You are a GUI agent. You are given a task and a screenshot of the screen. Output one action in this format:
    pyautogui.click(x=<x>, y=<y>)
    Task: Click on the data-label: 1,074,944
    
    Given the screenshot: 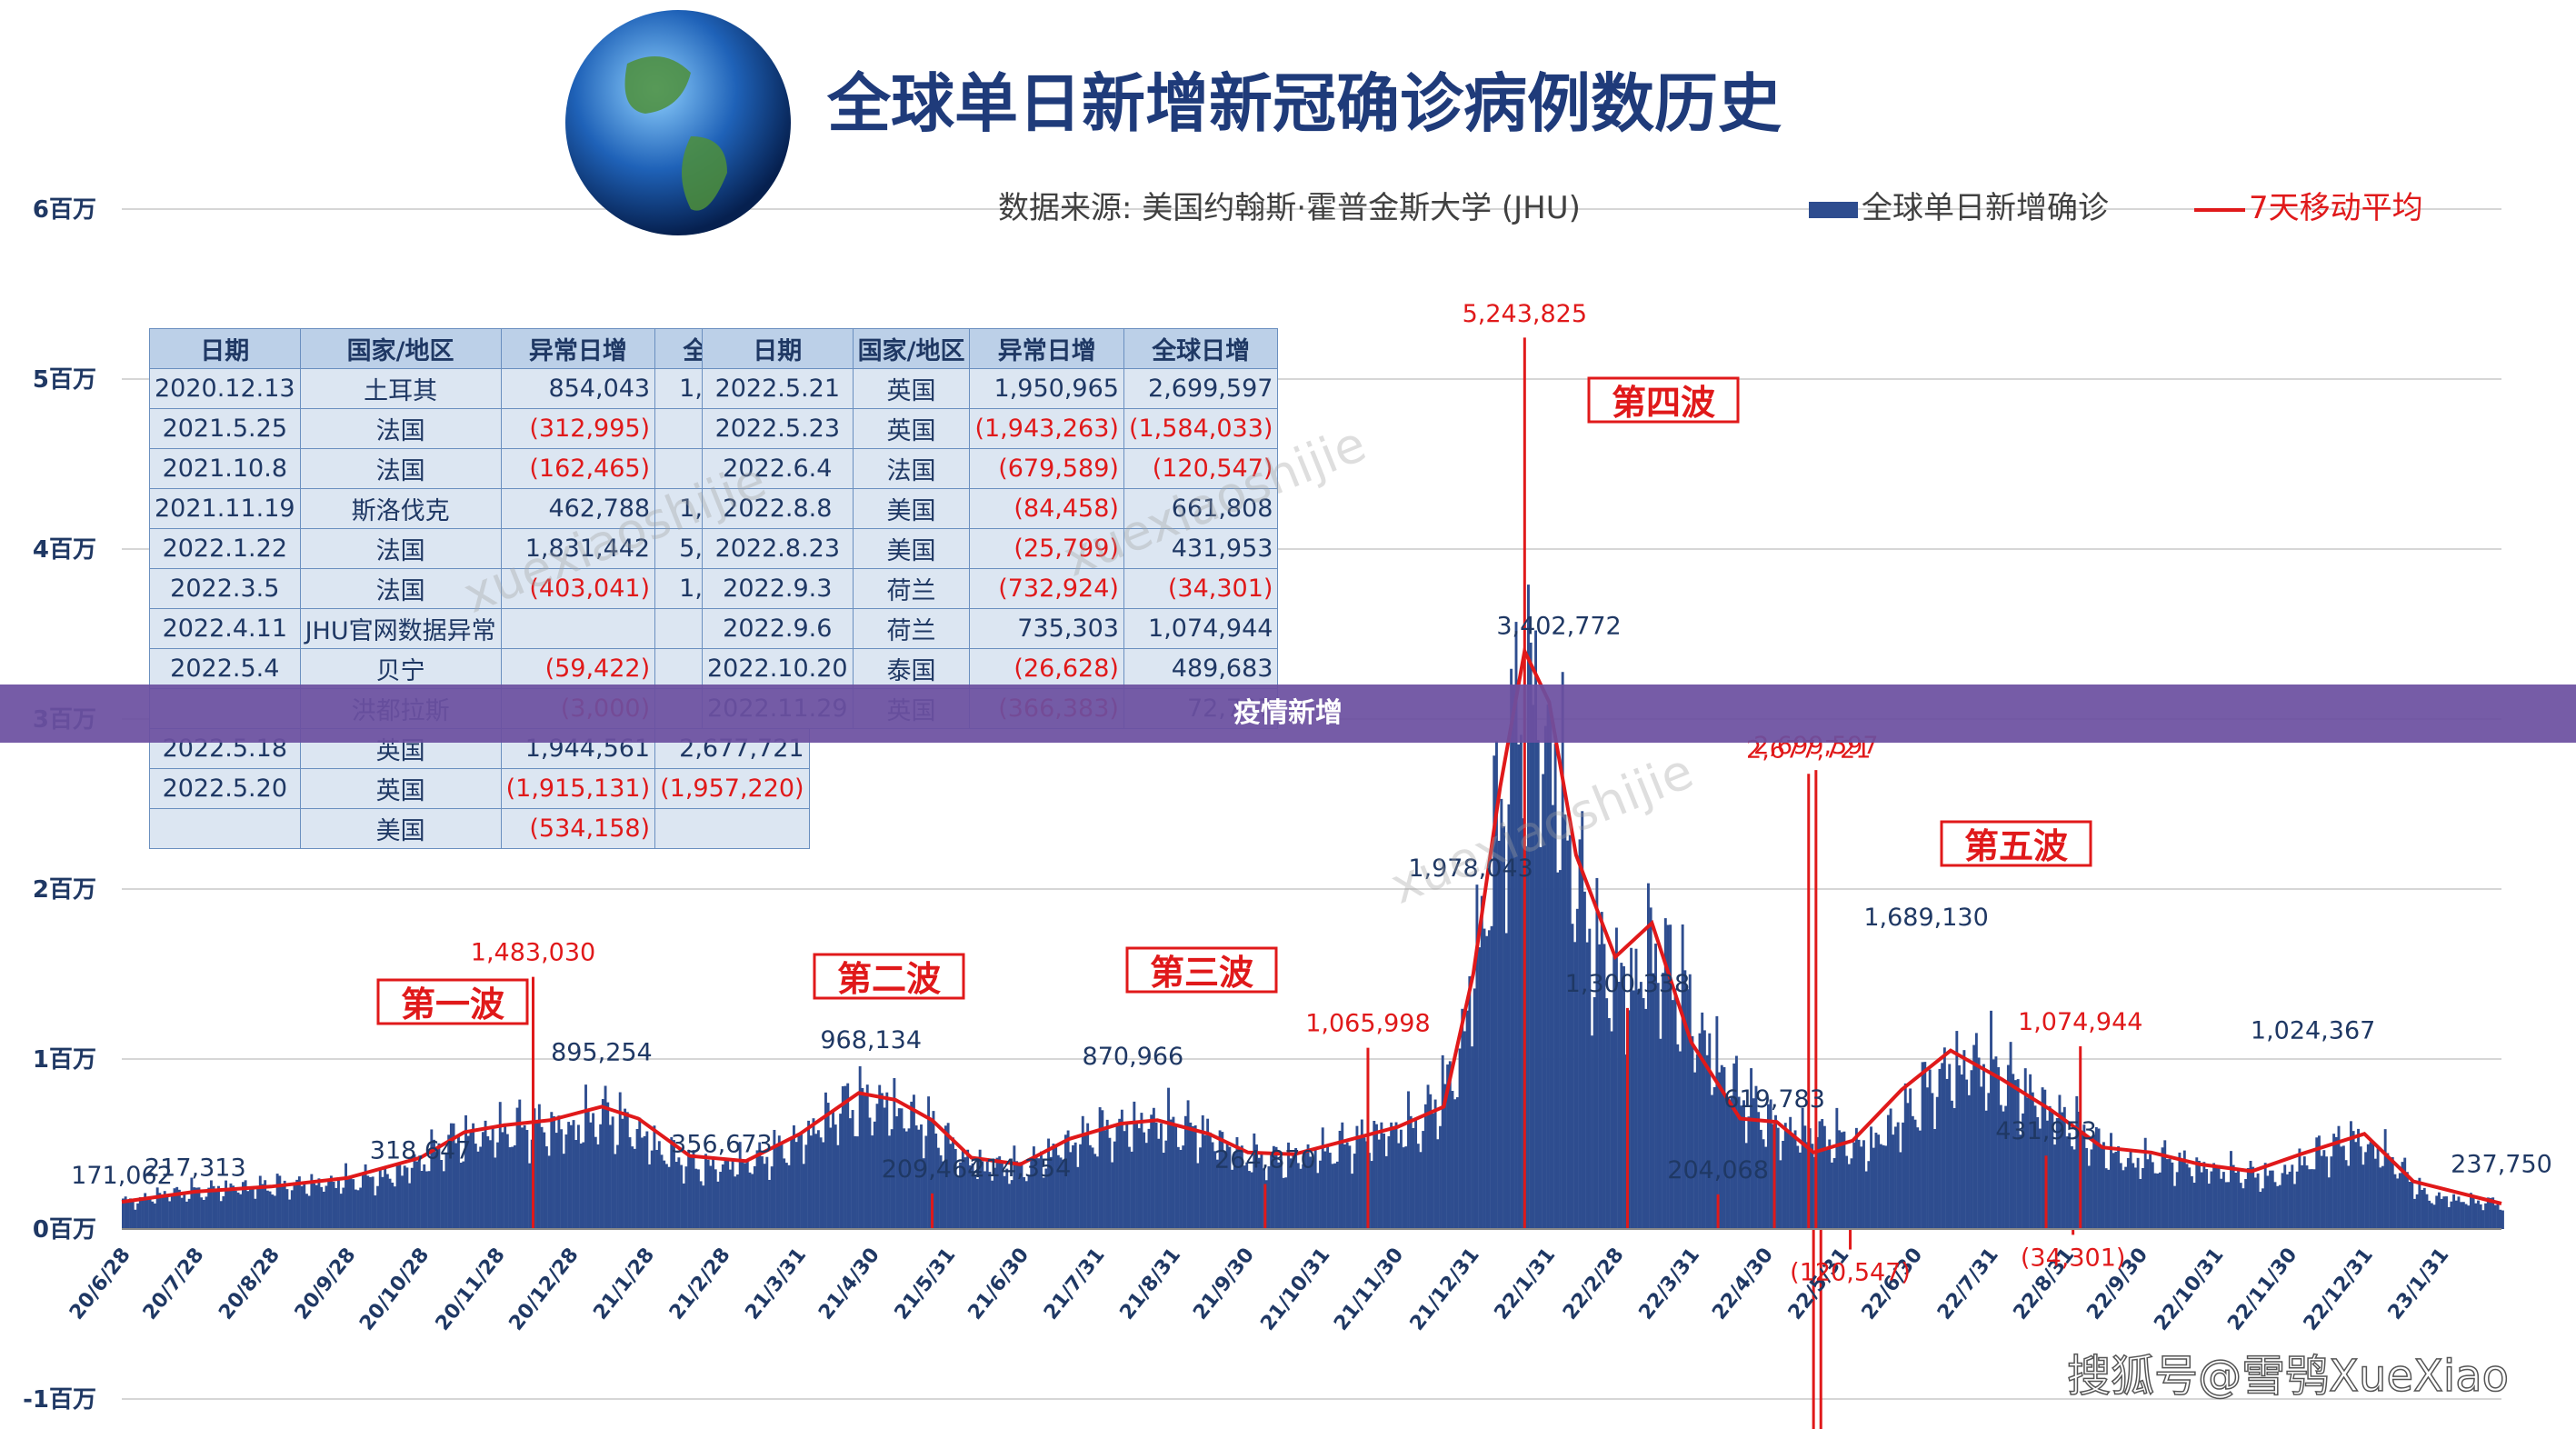 What is the action you would take?
    pyautogui.click(x=2080, y=1022)
    